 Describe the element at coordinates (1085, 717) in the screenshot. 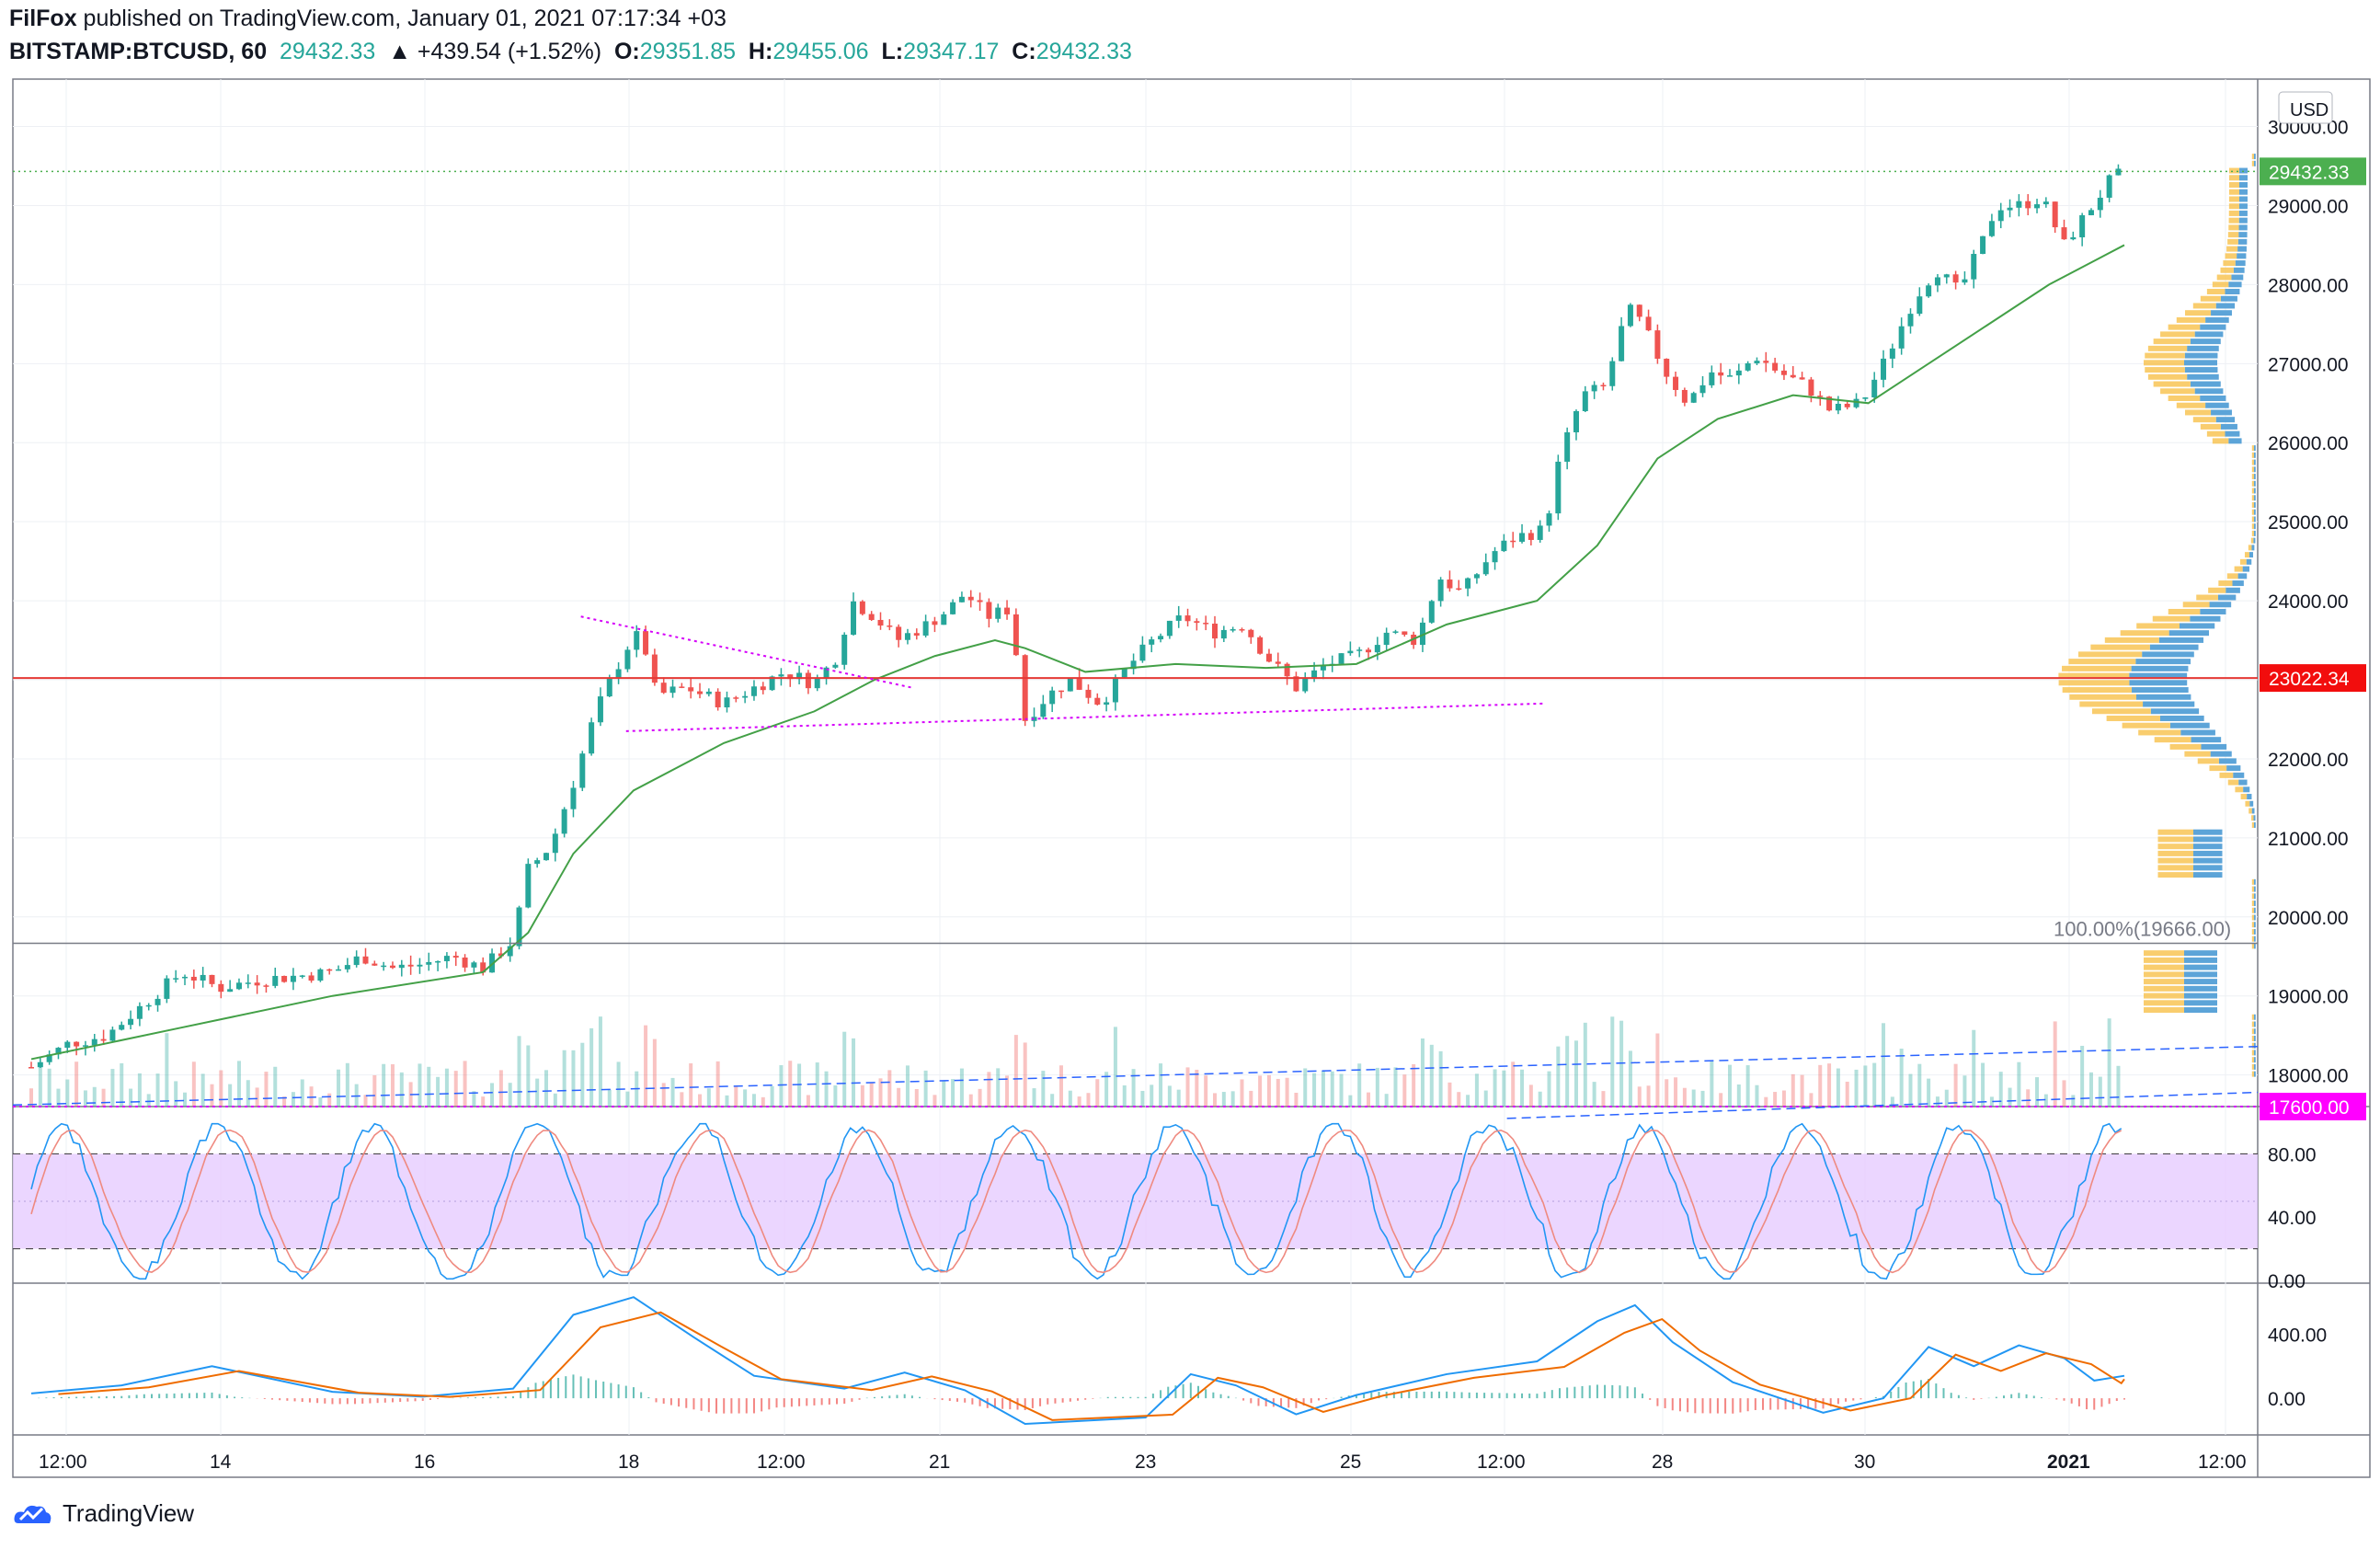

I see `trendline-lower` at that location.